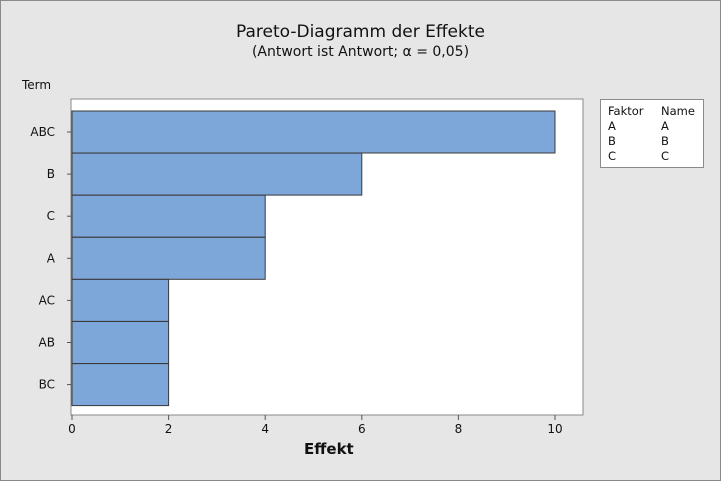  I want to click on y-tick-label: AB, so click(47, 343).